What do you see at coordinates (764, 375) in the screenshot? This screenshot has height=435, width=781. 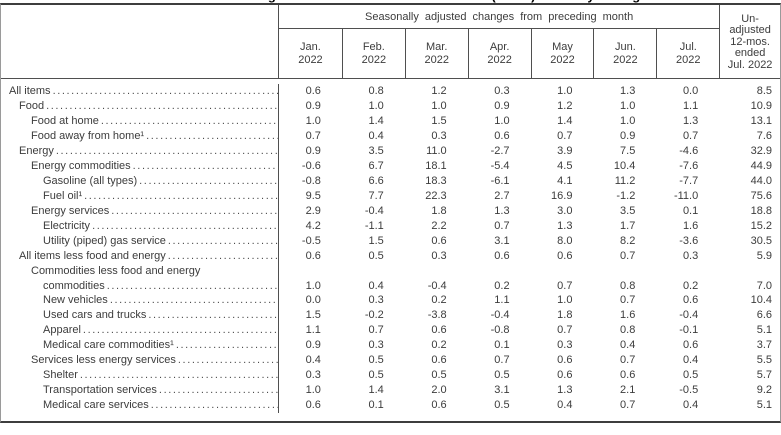 I see `value-cell: 5.7` at bounding box center [764, 375].